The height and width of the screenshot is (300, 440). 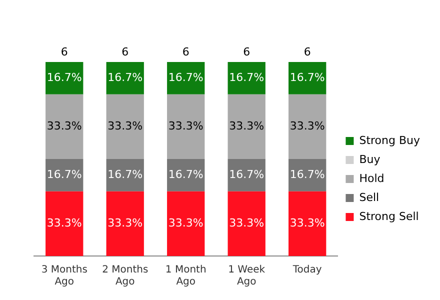 What do you see at coordinates (64, 276) in the screenshot?
I see `x-tick-label: 3 Months Ago` at bounding box center [64, 276].